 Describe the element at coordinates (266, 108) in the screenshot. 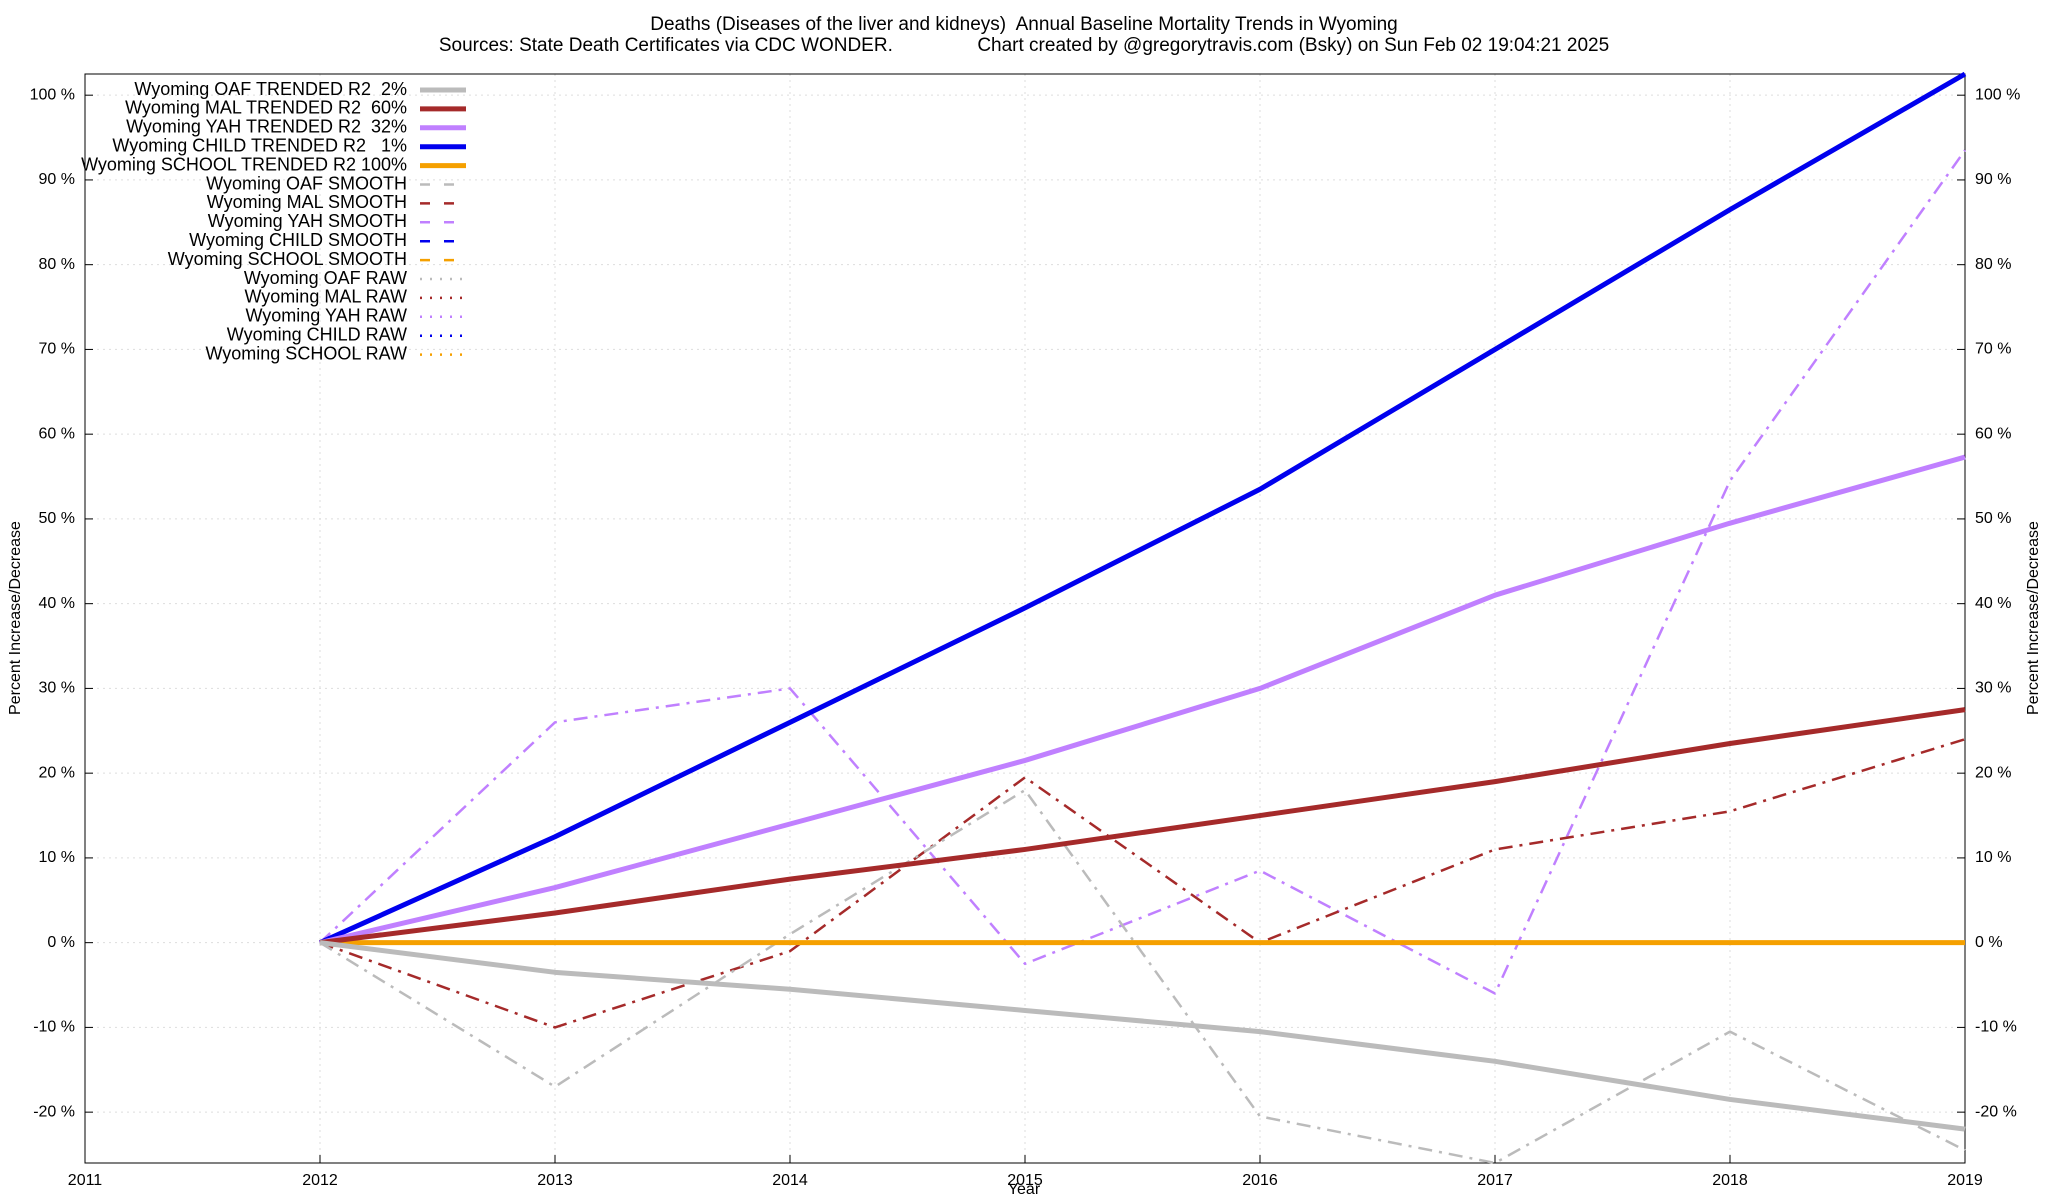

I see `legend-label: Wyoming MAL TRENDED R2 60%` at that location.